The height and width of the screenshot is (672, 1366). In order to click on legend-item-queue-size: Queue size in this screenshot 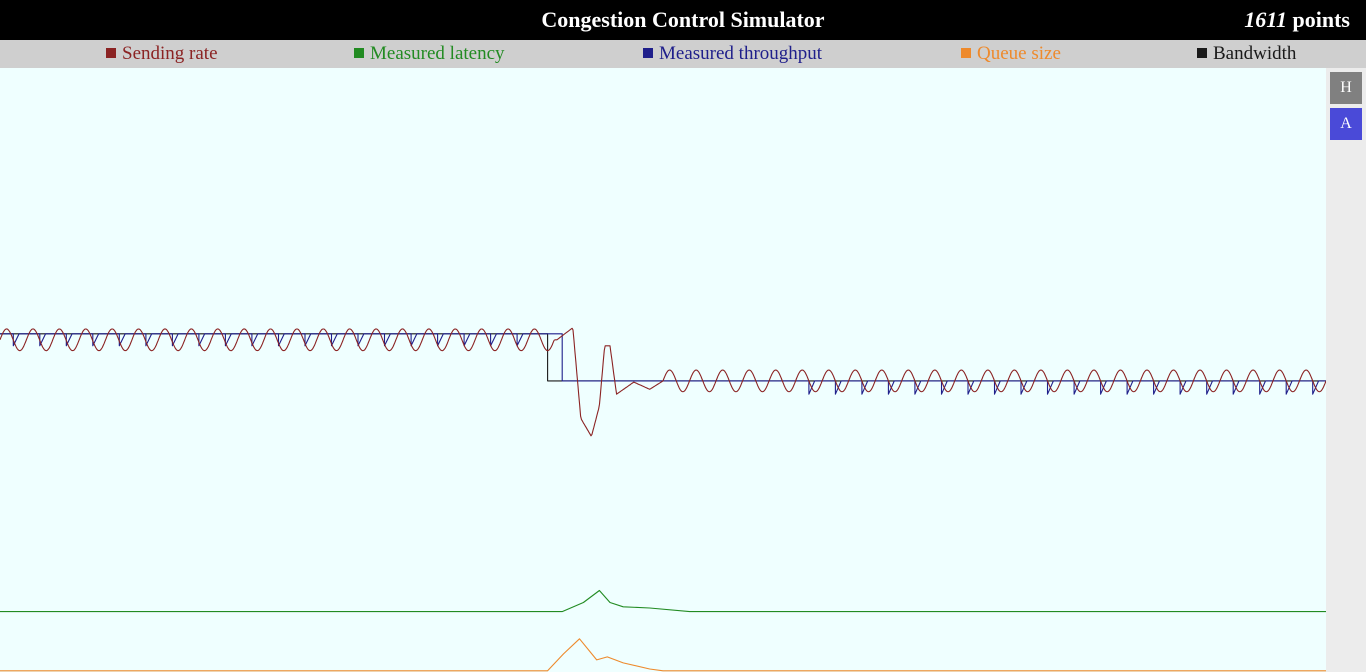, I will do `click(1011, 54)`.